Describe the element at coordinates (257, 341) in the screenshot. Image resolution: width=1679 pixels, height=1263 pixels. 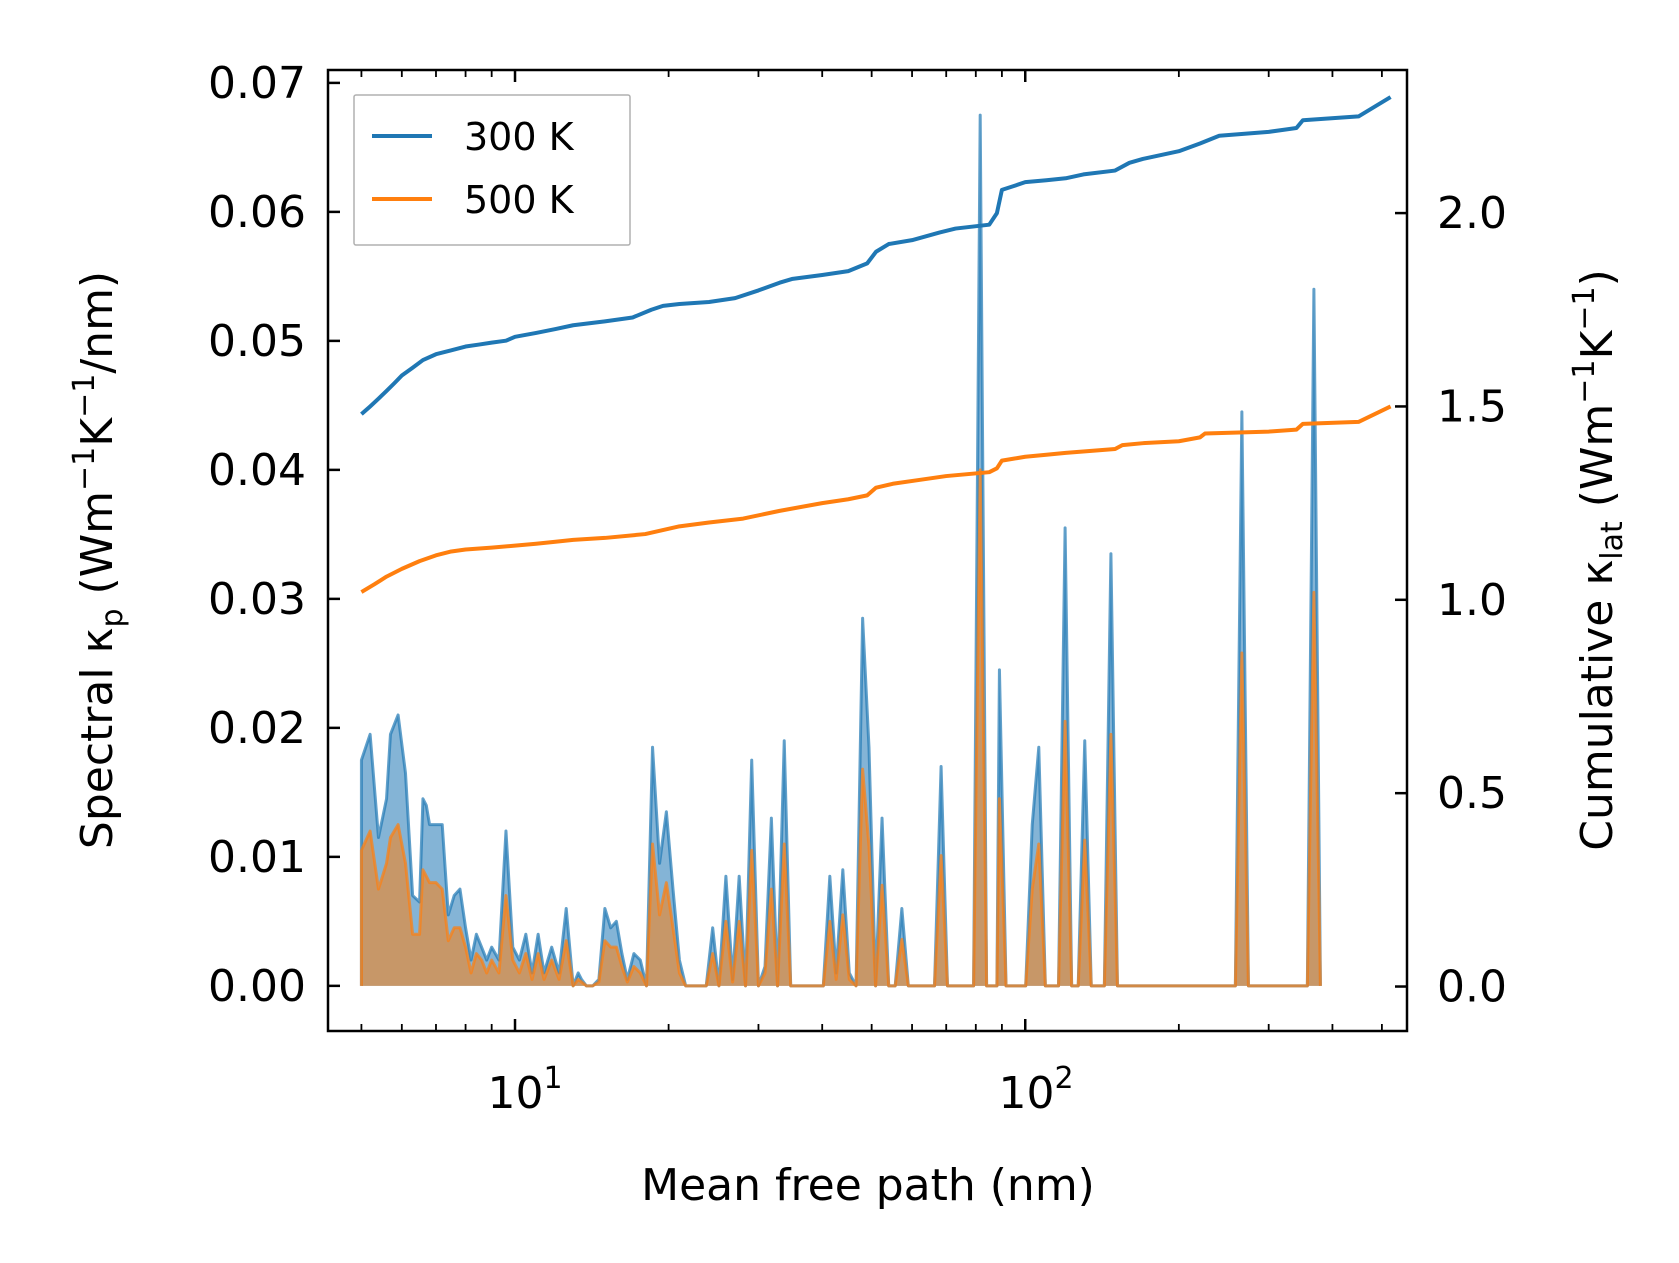
I see `y-left-tick-label: 0.05` at that location.